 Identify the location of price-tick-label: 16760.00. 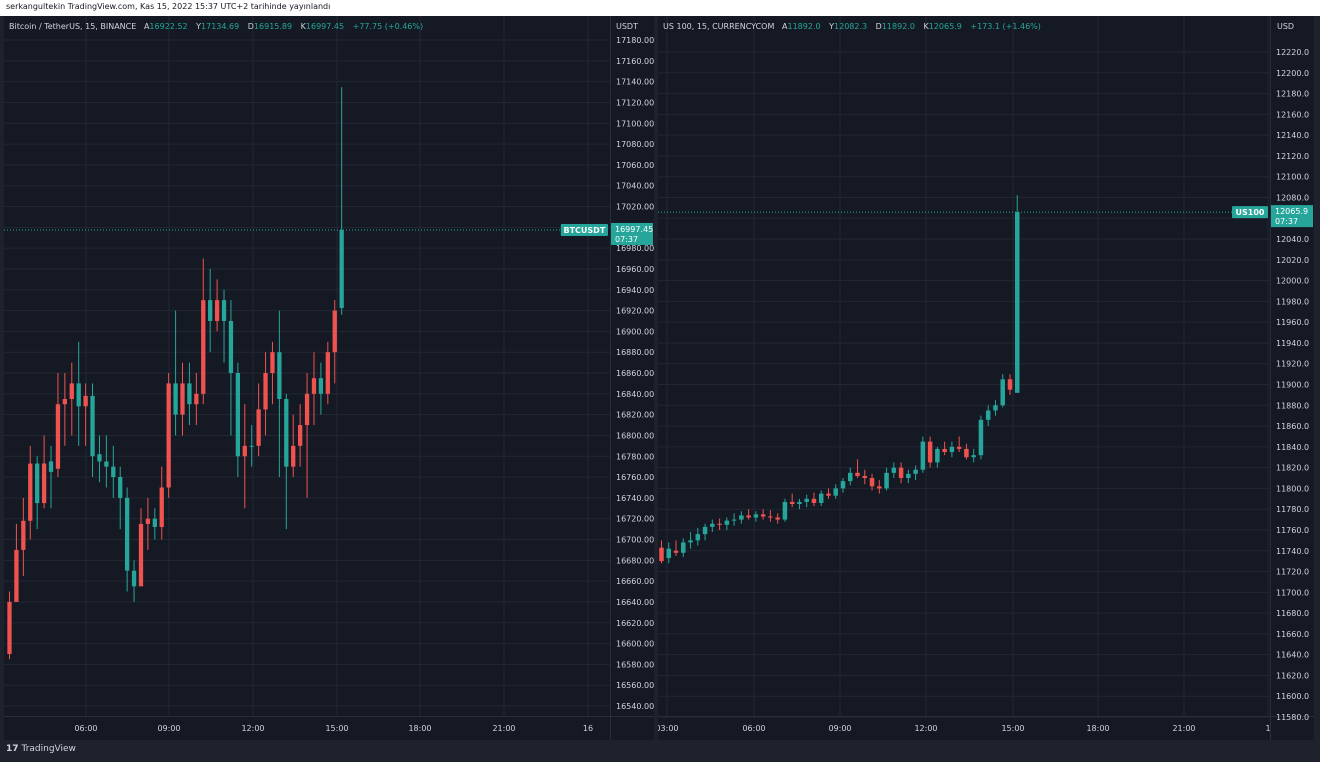
(635, 477).